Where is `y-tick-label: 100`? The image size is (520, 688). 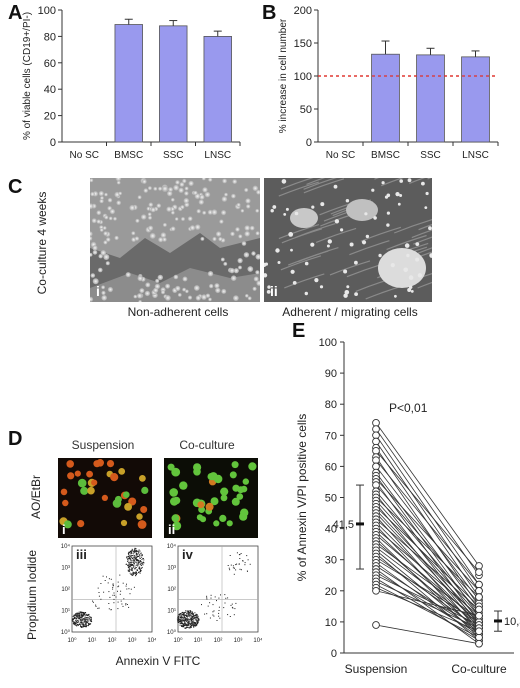
y-tick-label: 100 is located at coordinates (47, 11).